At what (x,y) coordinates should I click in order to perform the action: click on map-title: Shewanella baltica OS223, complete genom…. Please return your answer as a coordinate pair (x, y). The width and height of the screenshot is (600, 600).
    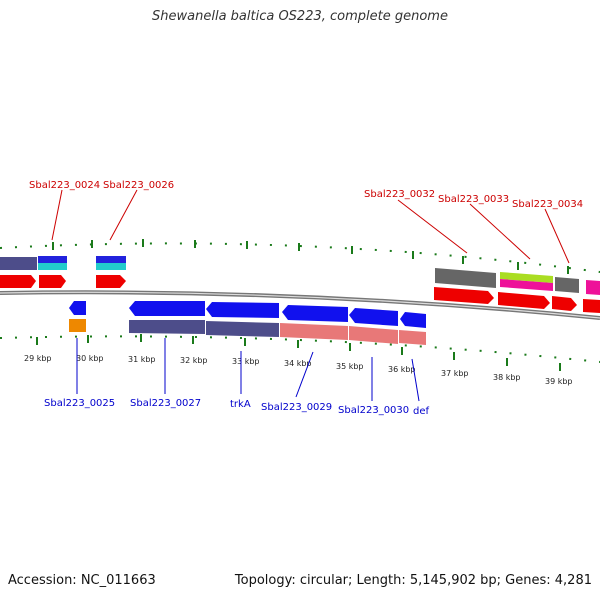
    Looking at the image, I should click on (300, 16).